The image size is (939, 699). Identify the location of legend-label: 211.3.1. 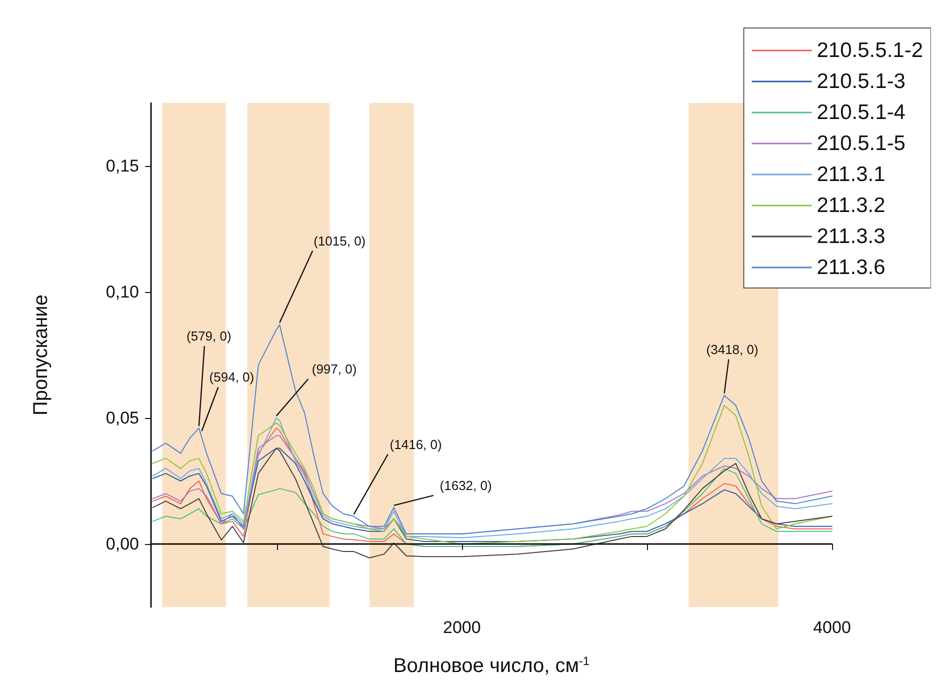
(851, 174).